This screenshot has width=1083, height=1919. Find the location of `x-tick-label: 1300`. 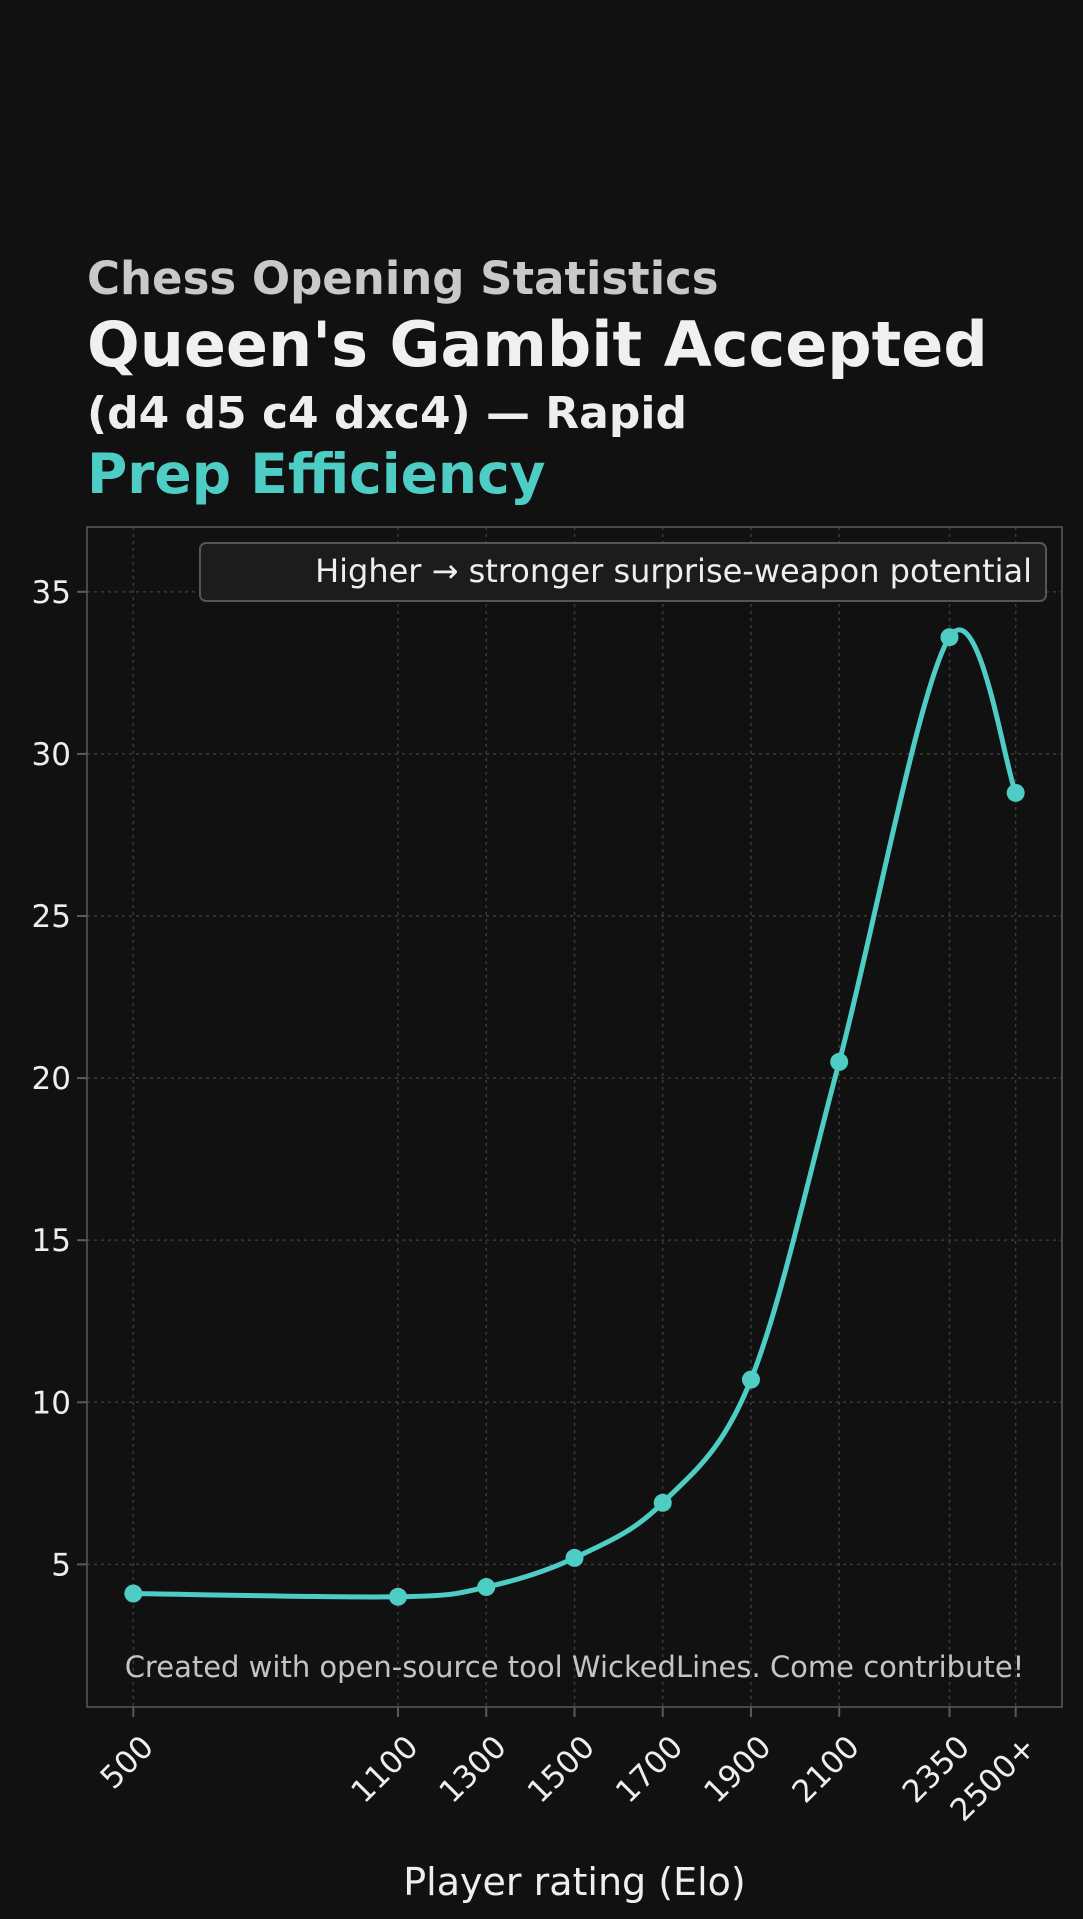

x-tick-label: 1300 is located at coordinates (473, 1769).